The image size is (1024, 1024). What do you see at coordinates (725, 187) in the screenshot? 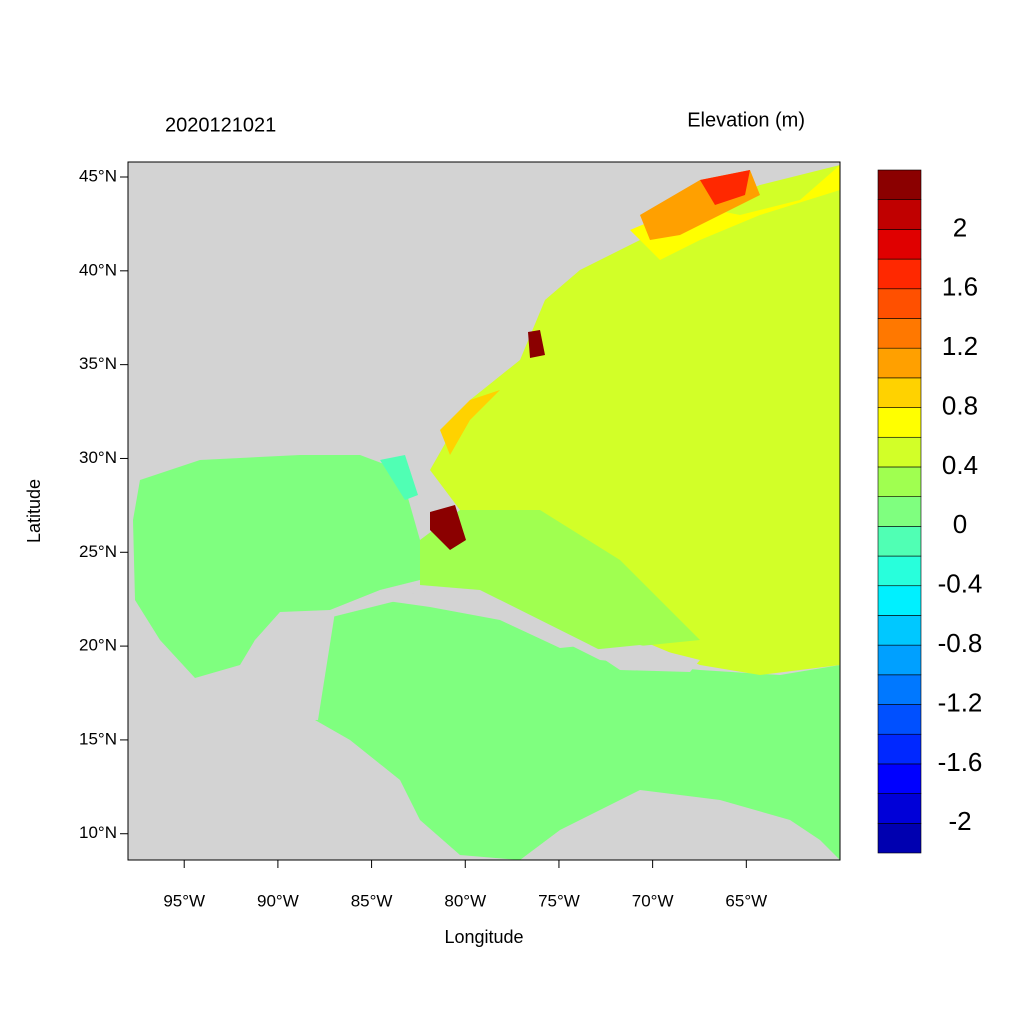
I see `gulf-of-maine-core` at bounding box center [725, 187].